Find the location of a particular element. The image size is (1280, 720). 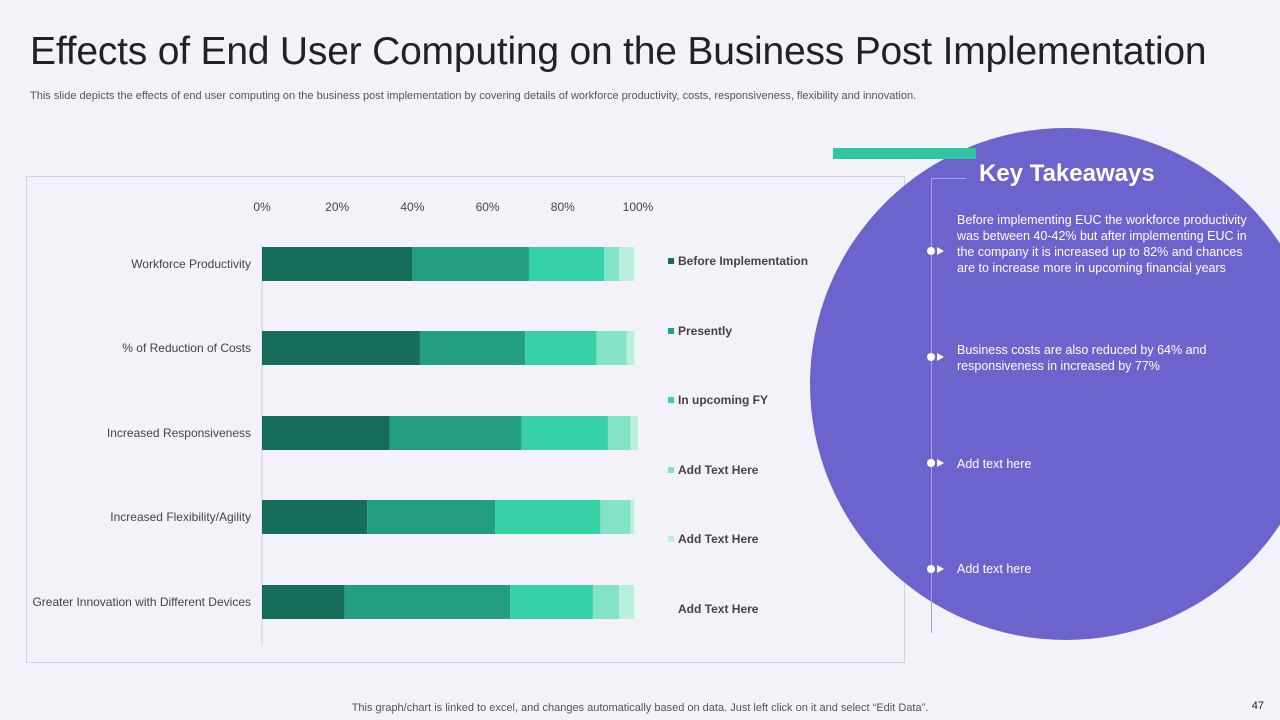

category-label: Workforce Productivity is located at coordinates (191, 264).